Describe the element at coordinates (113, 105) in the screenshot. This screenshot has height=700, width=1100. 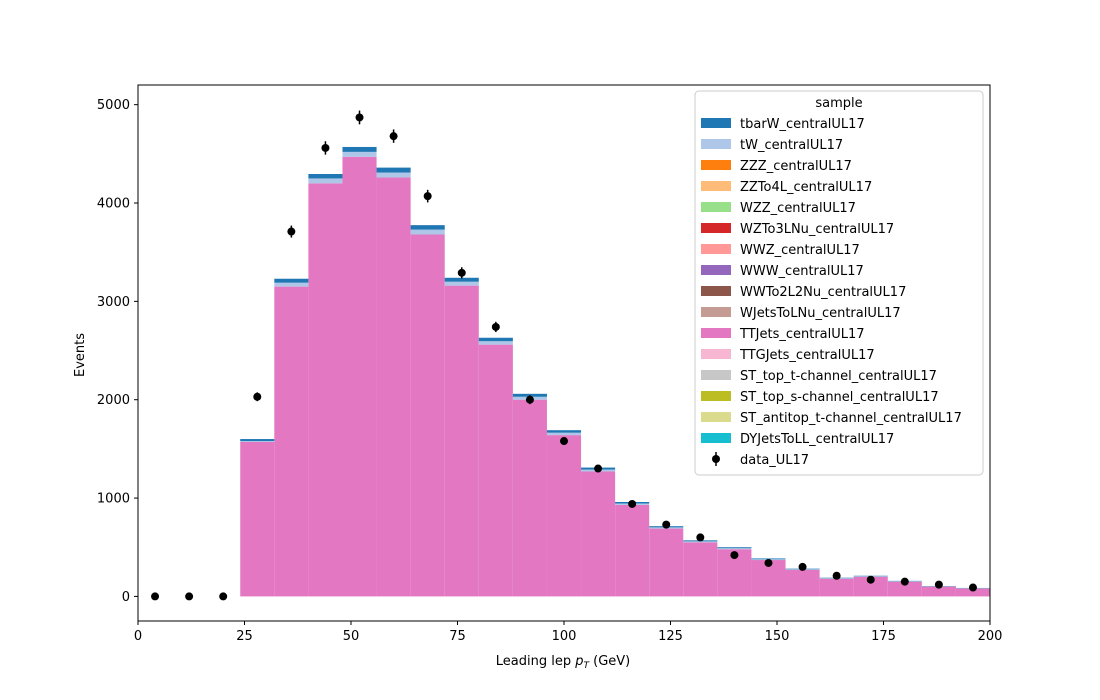
I see `y-tick-label-5: 5000` at that location.